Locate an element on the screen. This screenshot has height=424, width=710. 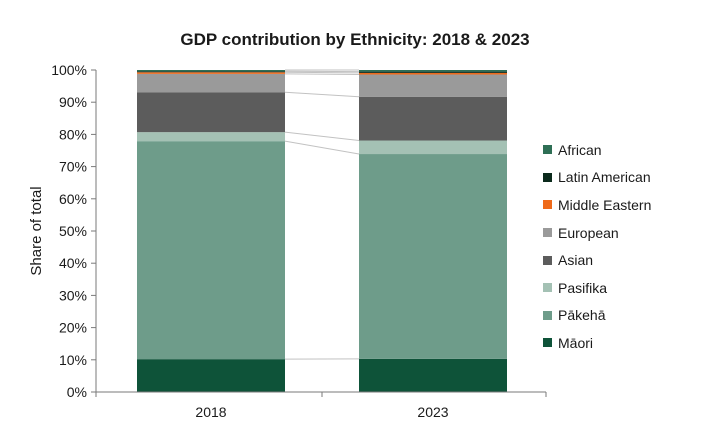
bar-segment-latin-american-2018 is located at coordinates (211, 72).